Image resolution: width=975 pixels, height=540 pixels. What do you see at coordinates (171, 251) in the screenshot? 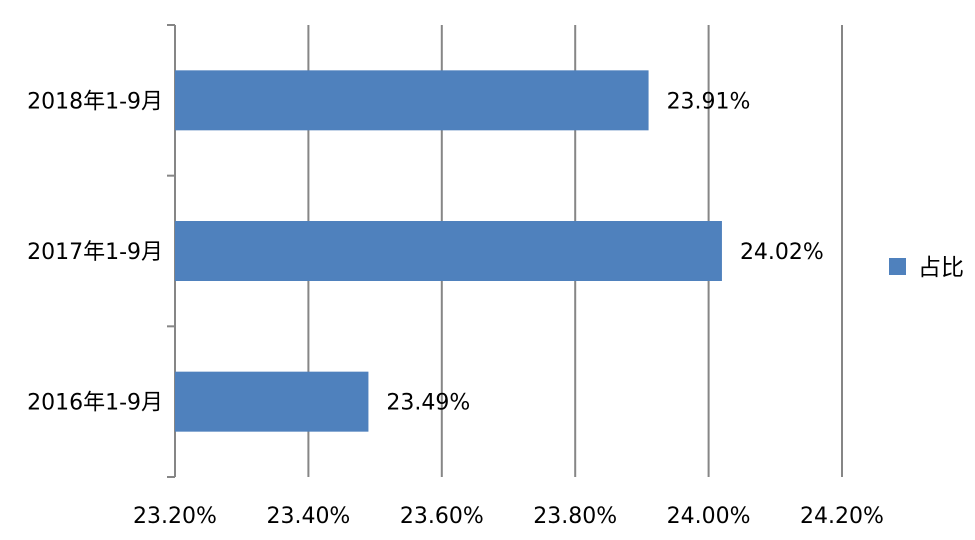
I see `category-axis` at bounding box center [171, 251].